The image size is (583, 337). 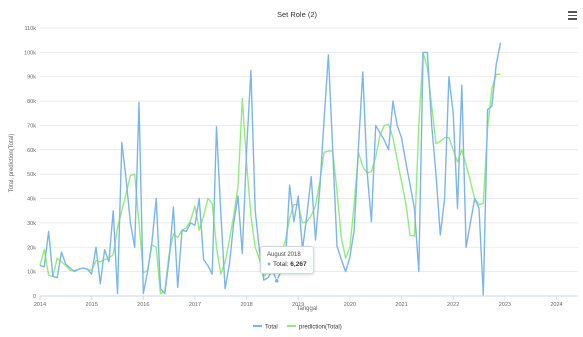 I want to click on data-point-tooltip: August 2018 ● Total: 6,267, so click(x=287, y=260).